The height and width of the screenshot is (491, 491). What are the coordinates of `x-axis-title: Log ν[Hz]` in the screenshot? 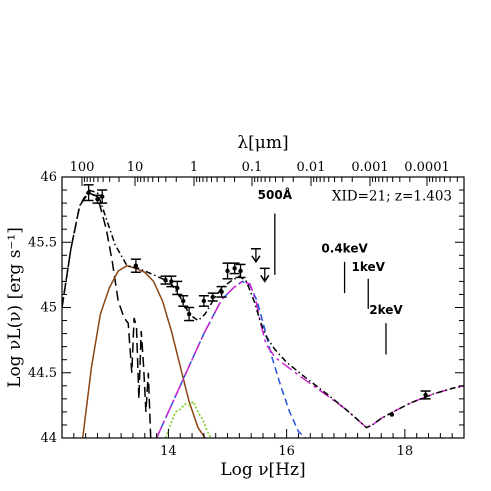 It's located at (262, 470).